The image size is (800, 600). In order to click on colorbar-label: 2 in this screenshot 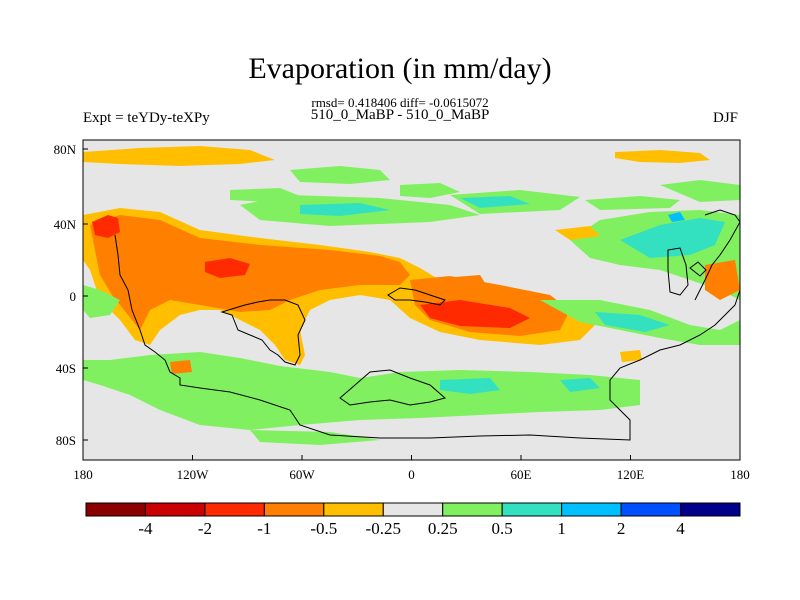, I will do `click(621, 528)`.